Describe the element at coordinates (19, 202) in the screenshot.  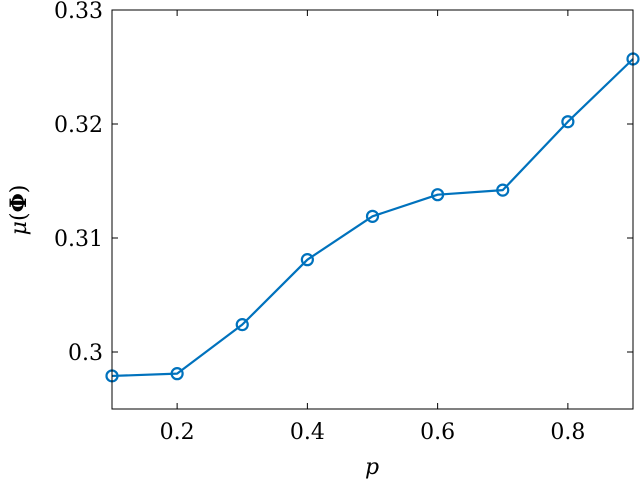
I see `y-axis-label-phi: Φ` at that location.